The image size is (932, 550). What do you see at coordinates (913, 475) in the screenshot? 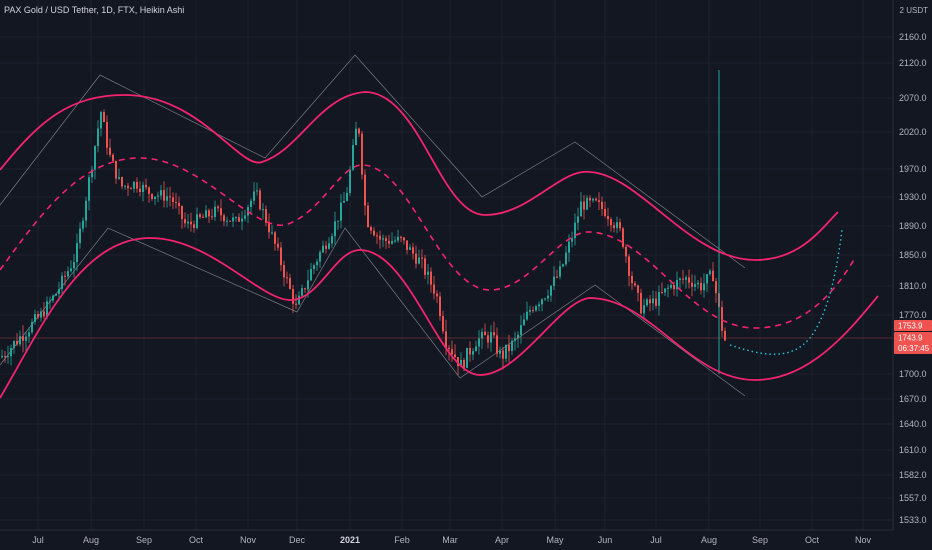
I see `price-tick-label: 1582.0` at bounding box center [913, 475].